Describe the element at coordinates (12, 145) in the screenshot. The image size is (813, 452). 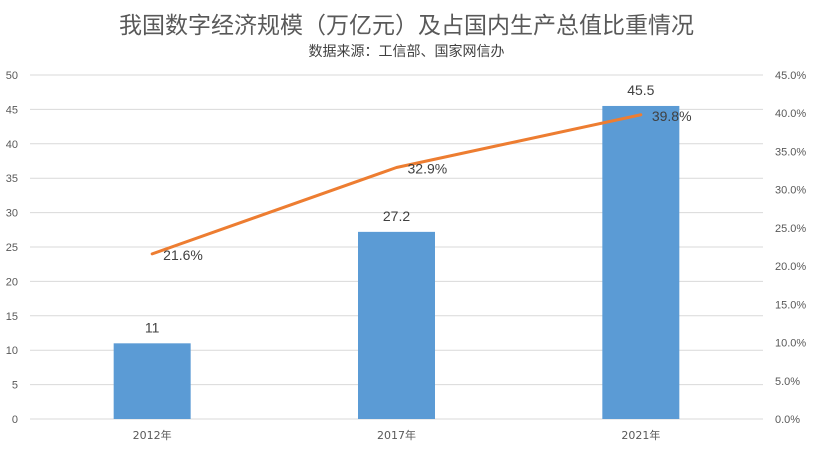
I see `y-left-tick-label: 40` at that location.